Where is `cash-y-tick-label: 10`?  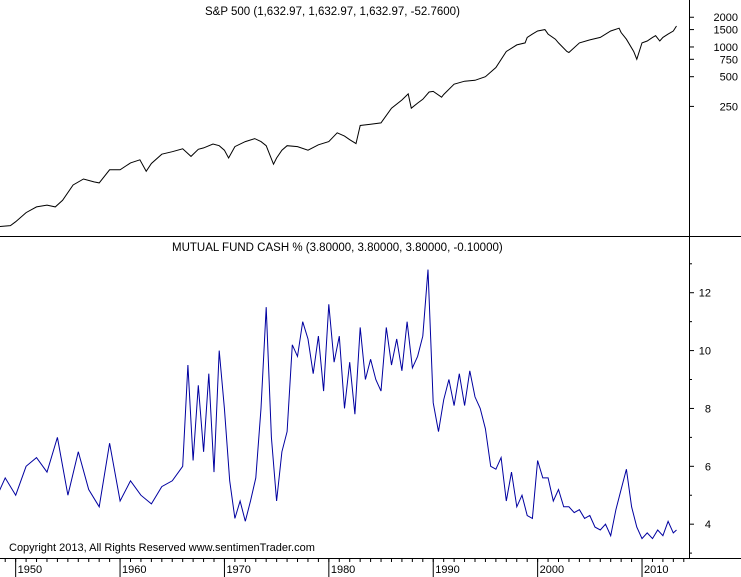
cash-y-tick-label: 10 is located at coordinates (705, 352).